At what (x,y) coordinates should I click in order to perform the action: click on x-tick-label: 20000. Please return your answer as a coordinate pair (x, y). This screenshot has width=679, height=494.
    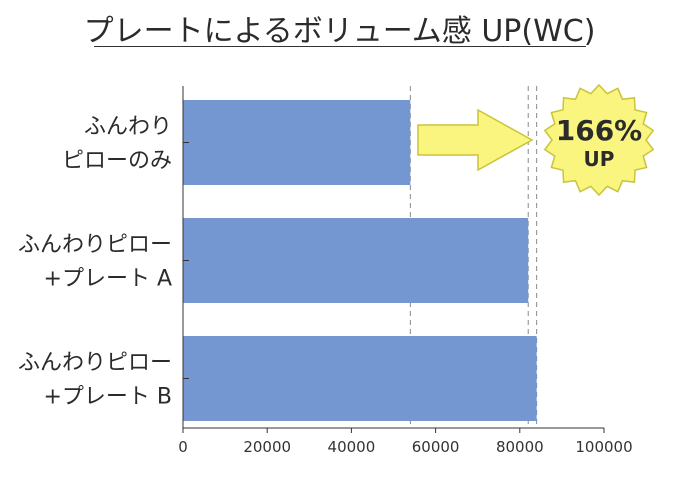
    Looking at the image, I should click on (267, 447).